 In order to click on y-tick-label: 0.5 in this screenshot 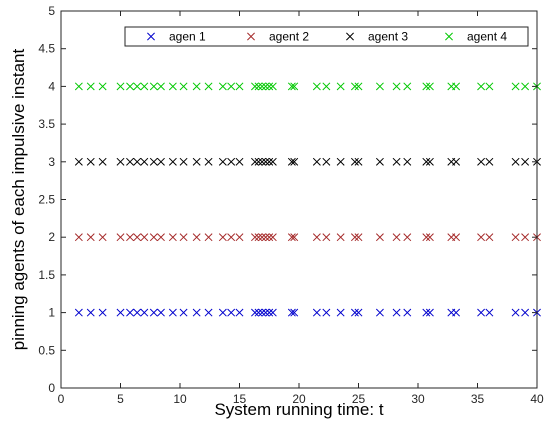, I will do `click(46, 350)`.